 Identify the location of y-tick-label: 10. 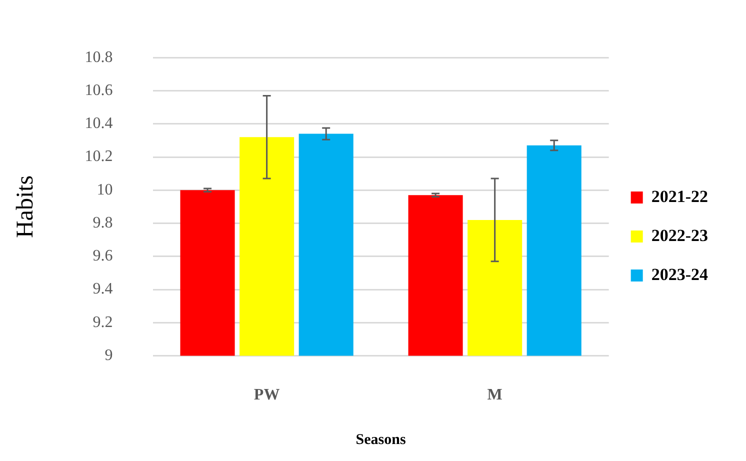
(104, 189).